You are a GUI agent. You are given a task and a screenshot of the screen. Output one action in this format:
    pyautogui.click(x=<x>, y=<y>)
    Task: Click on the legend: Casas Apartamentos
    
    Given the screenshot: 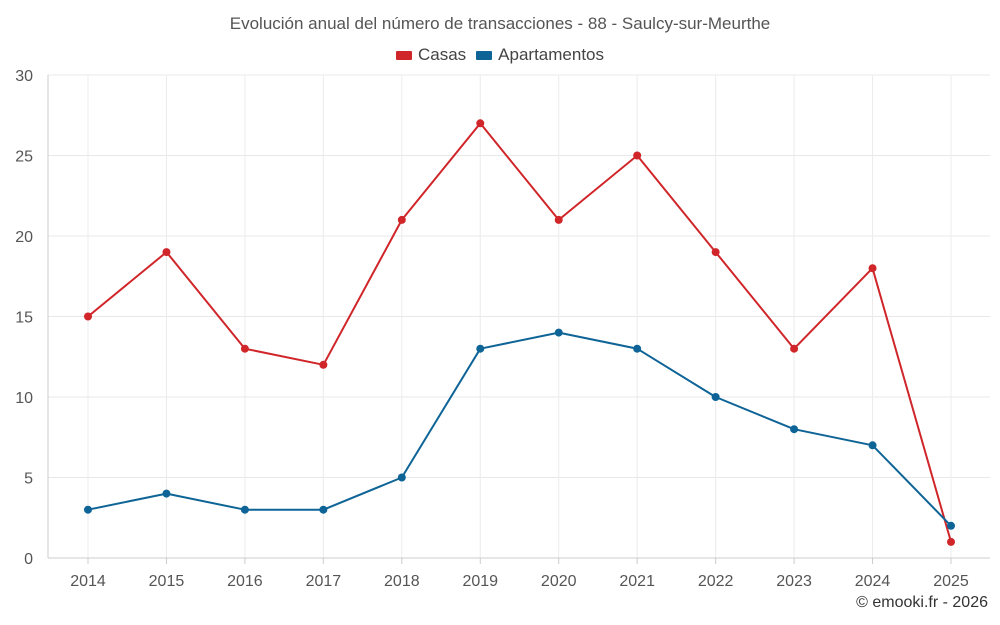 What is the action you would take?
    pyautogui.click(x=500, y=55)
    